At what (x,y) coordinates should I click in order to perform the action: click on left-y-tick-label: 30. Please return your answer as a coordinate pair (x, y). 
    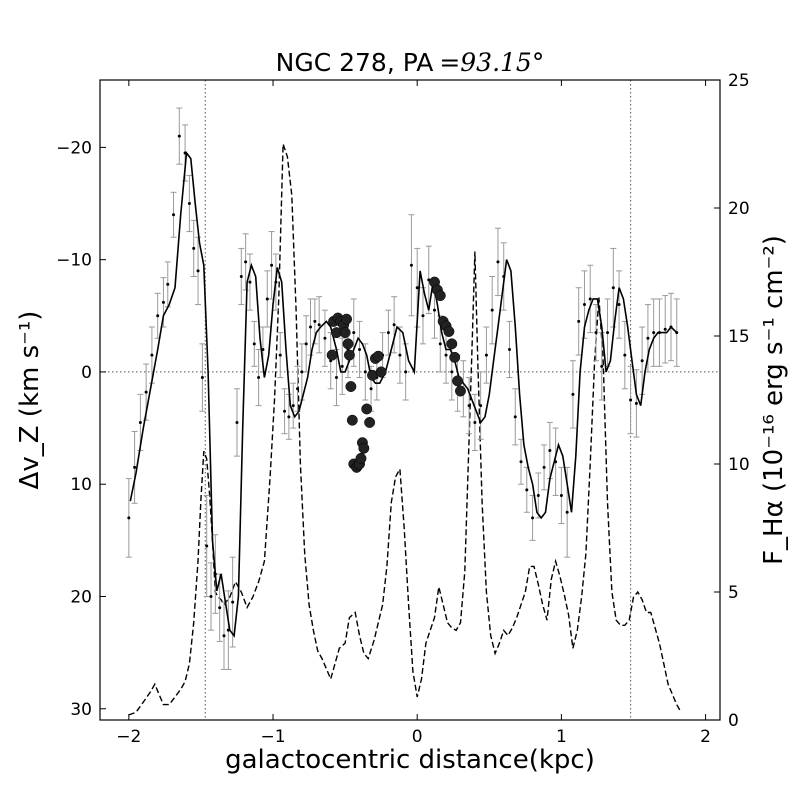
    Looking at the image, I should click on (81, 710).